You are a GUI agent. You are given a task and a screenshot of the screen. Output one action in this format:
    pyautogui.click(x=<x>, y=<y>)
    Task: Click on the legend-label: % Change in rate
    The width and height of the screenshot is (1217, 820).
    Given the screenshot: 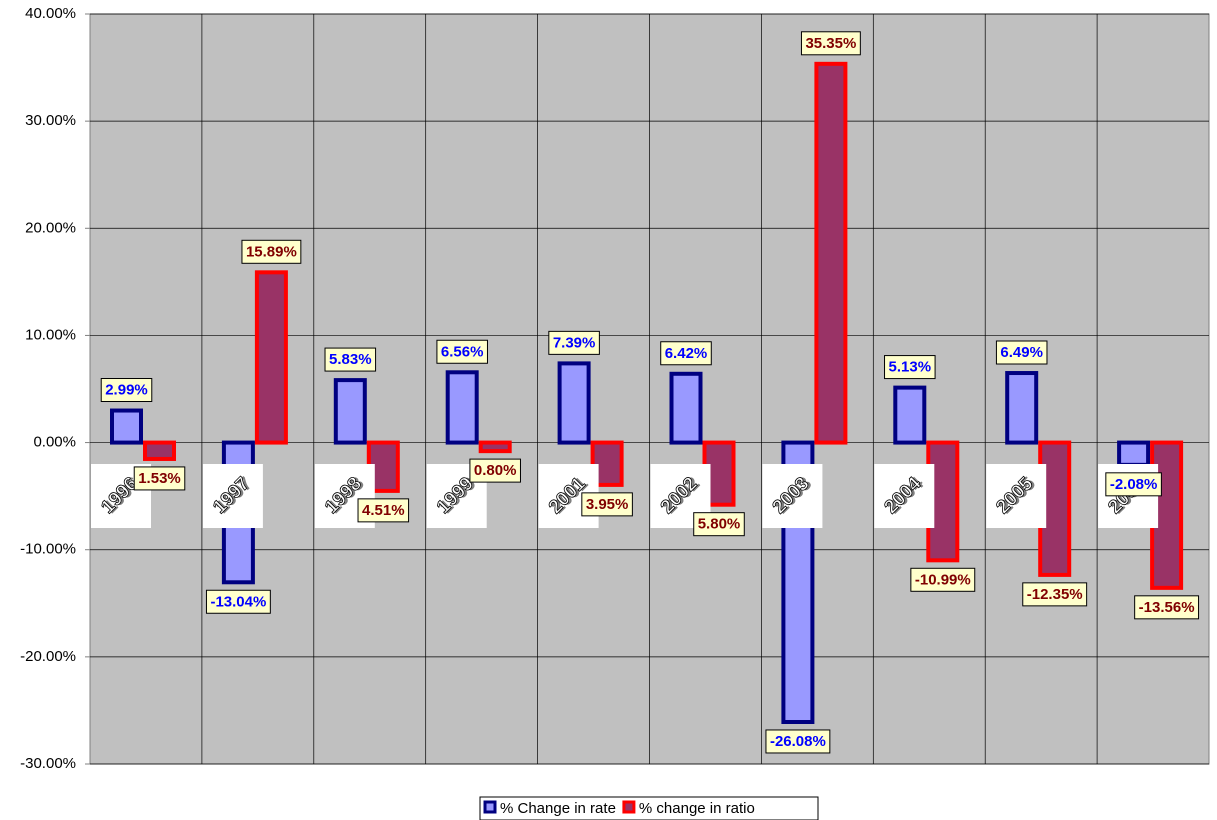 What is the action you would take?
    pyautogui.click(x=558, y=808)
    